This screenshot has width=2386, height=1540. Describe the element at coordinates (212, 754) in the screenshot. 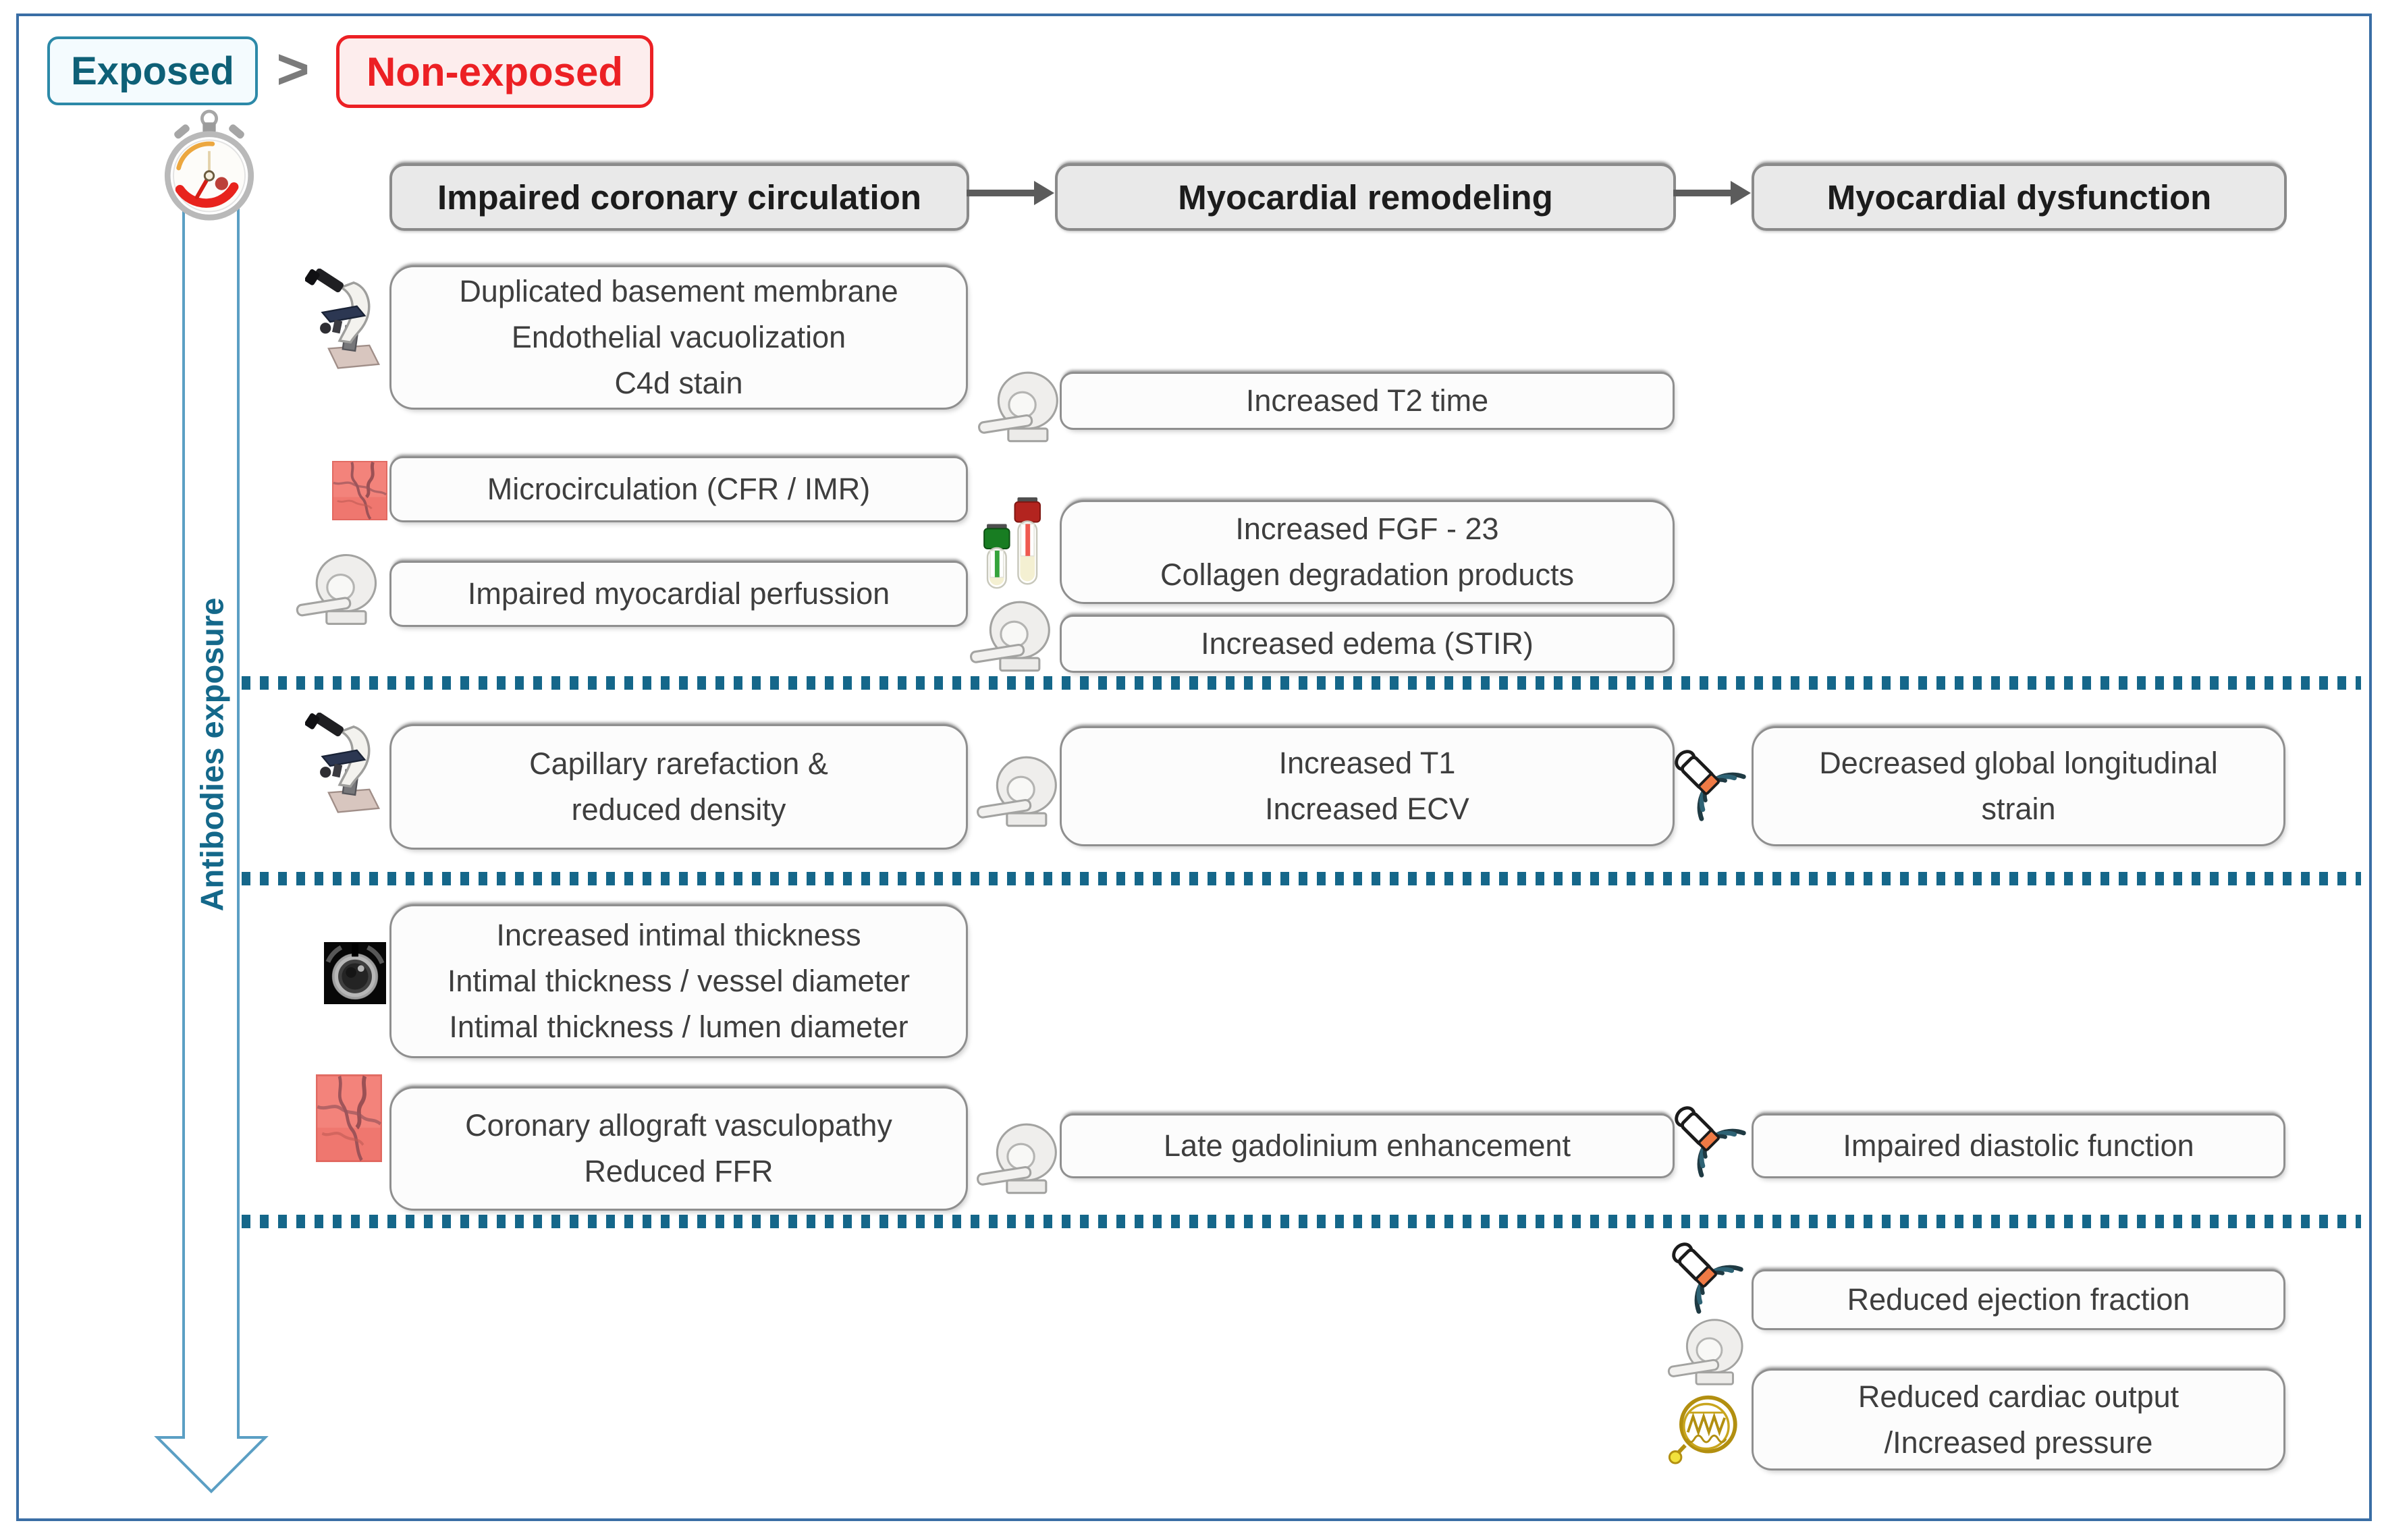

I see `timeline-label: Antibodies exposure` at that location.